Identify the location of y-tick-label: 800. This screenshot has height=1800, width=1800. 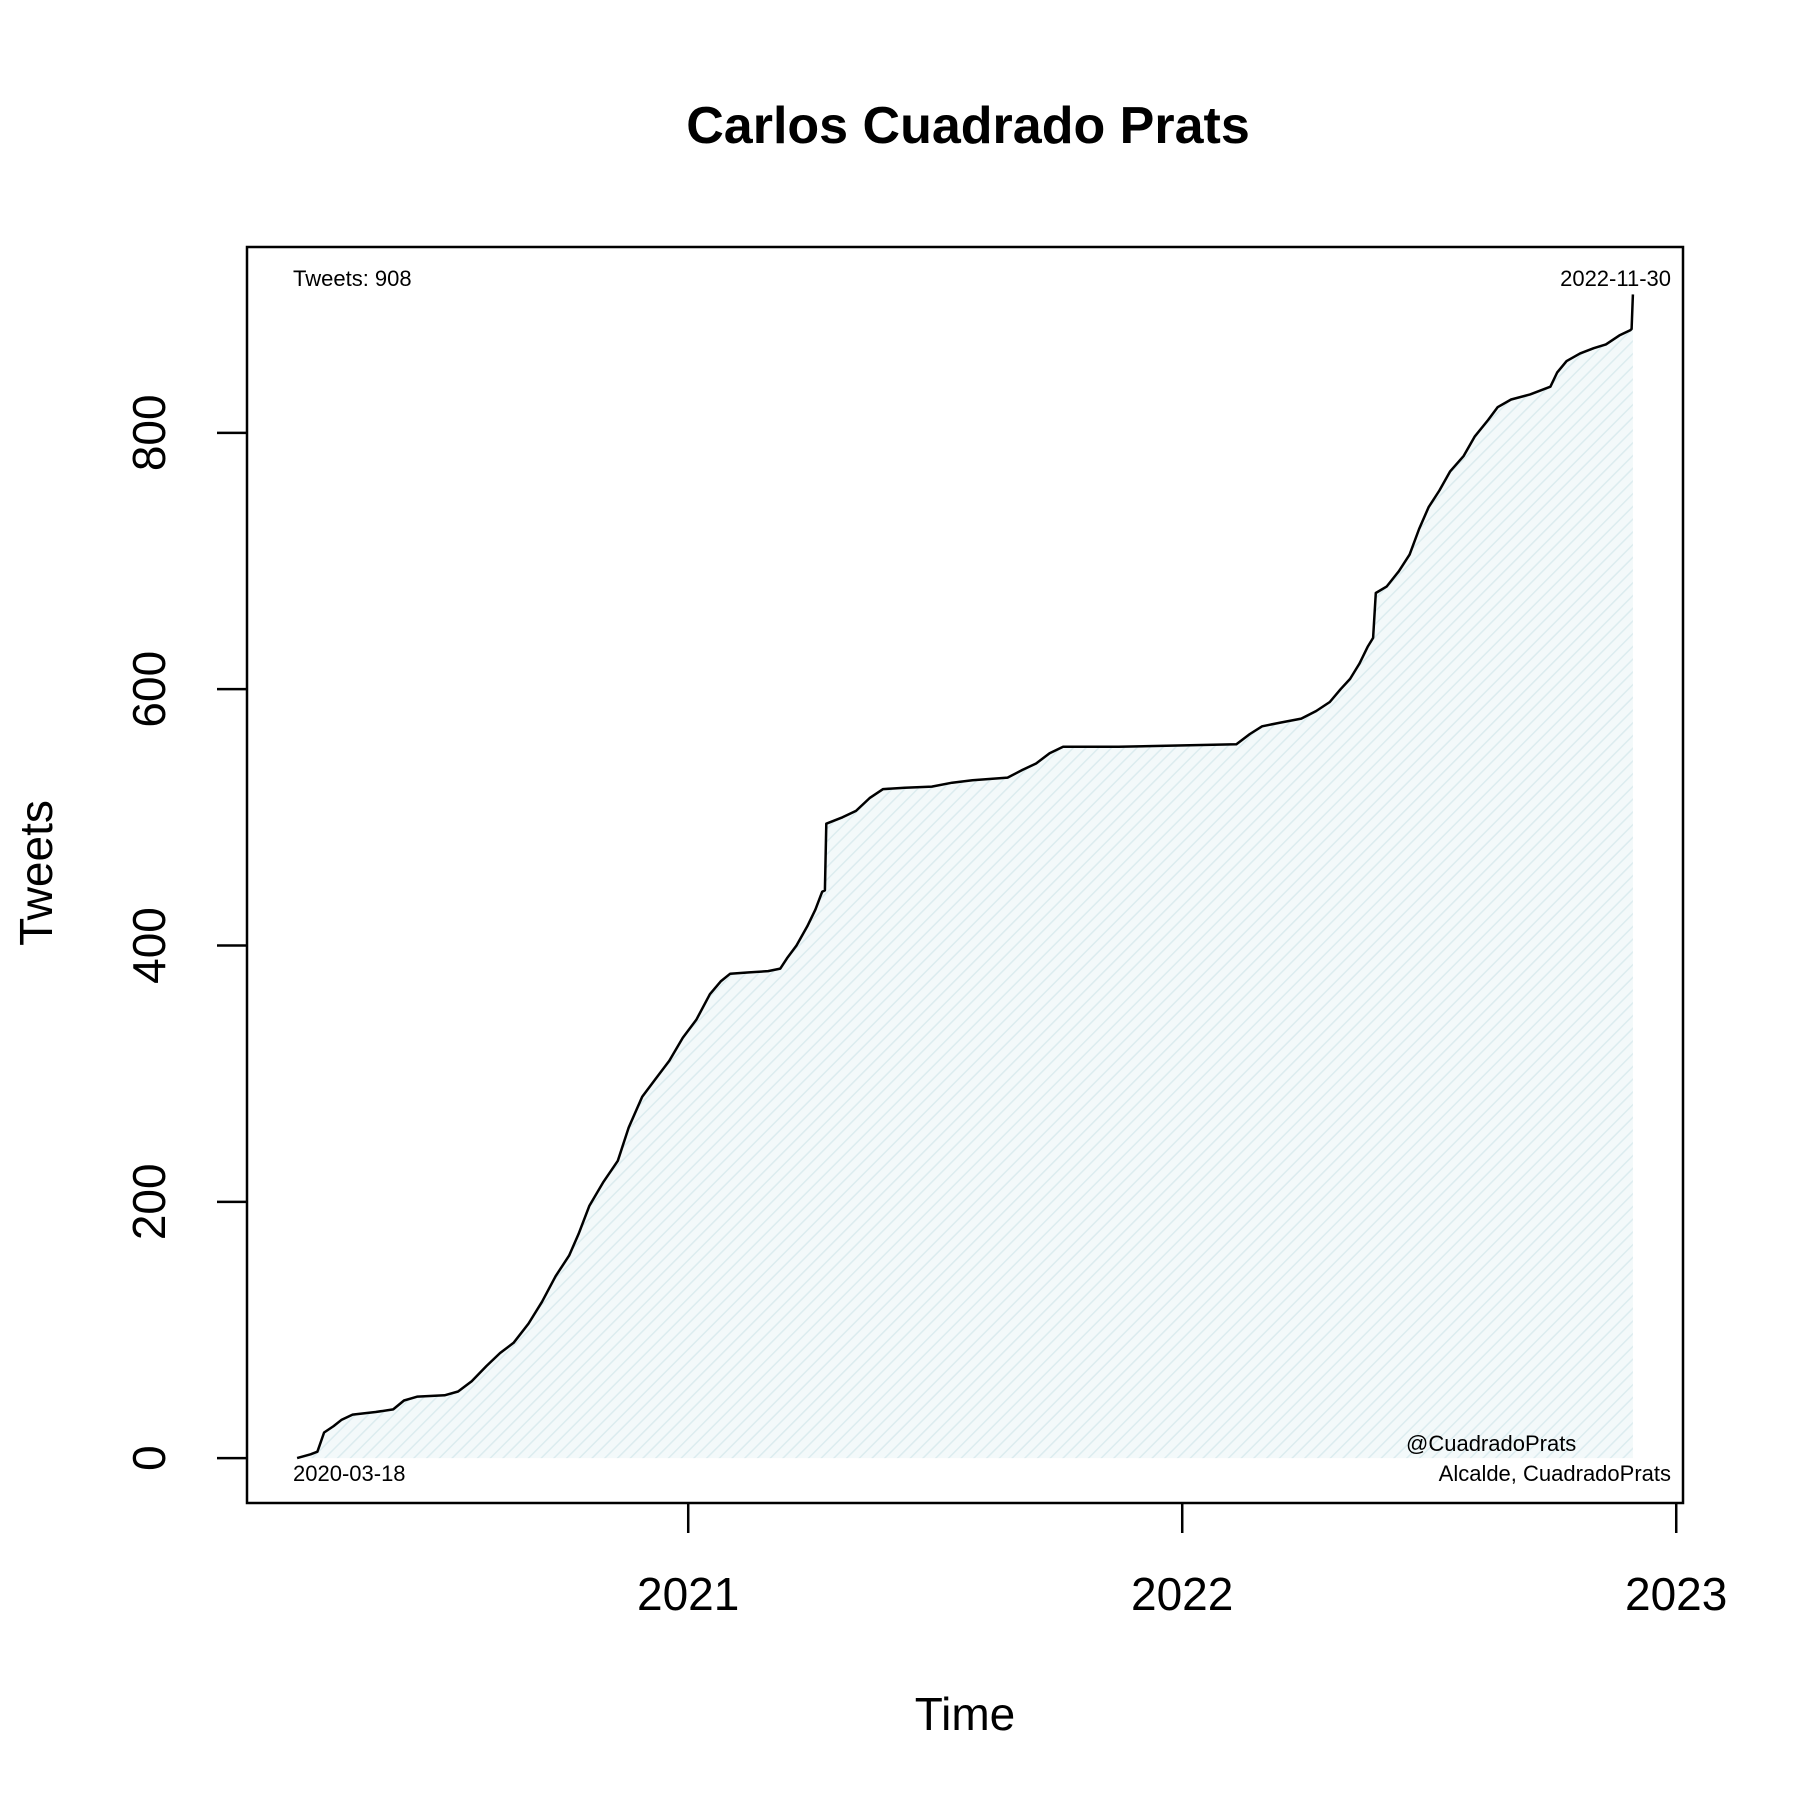
(149, 432).